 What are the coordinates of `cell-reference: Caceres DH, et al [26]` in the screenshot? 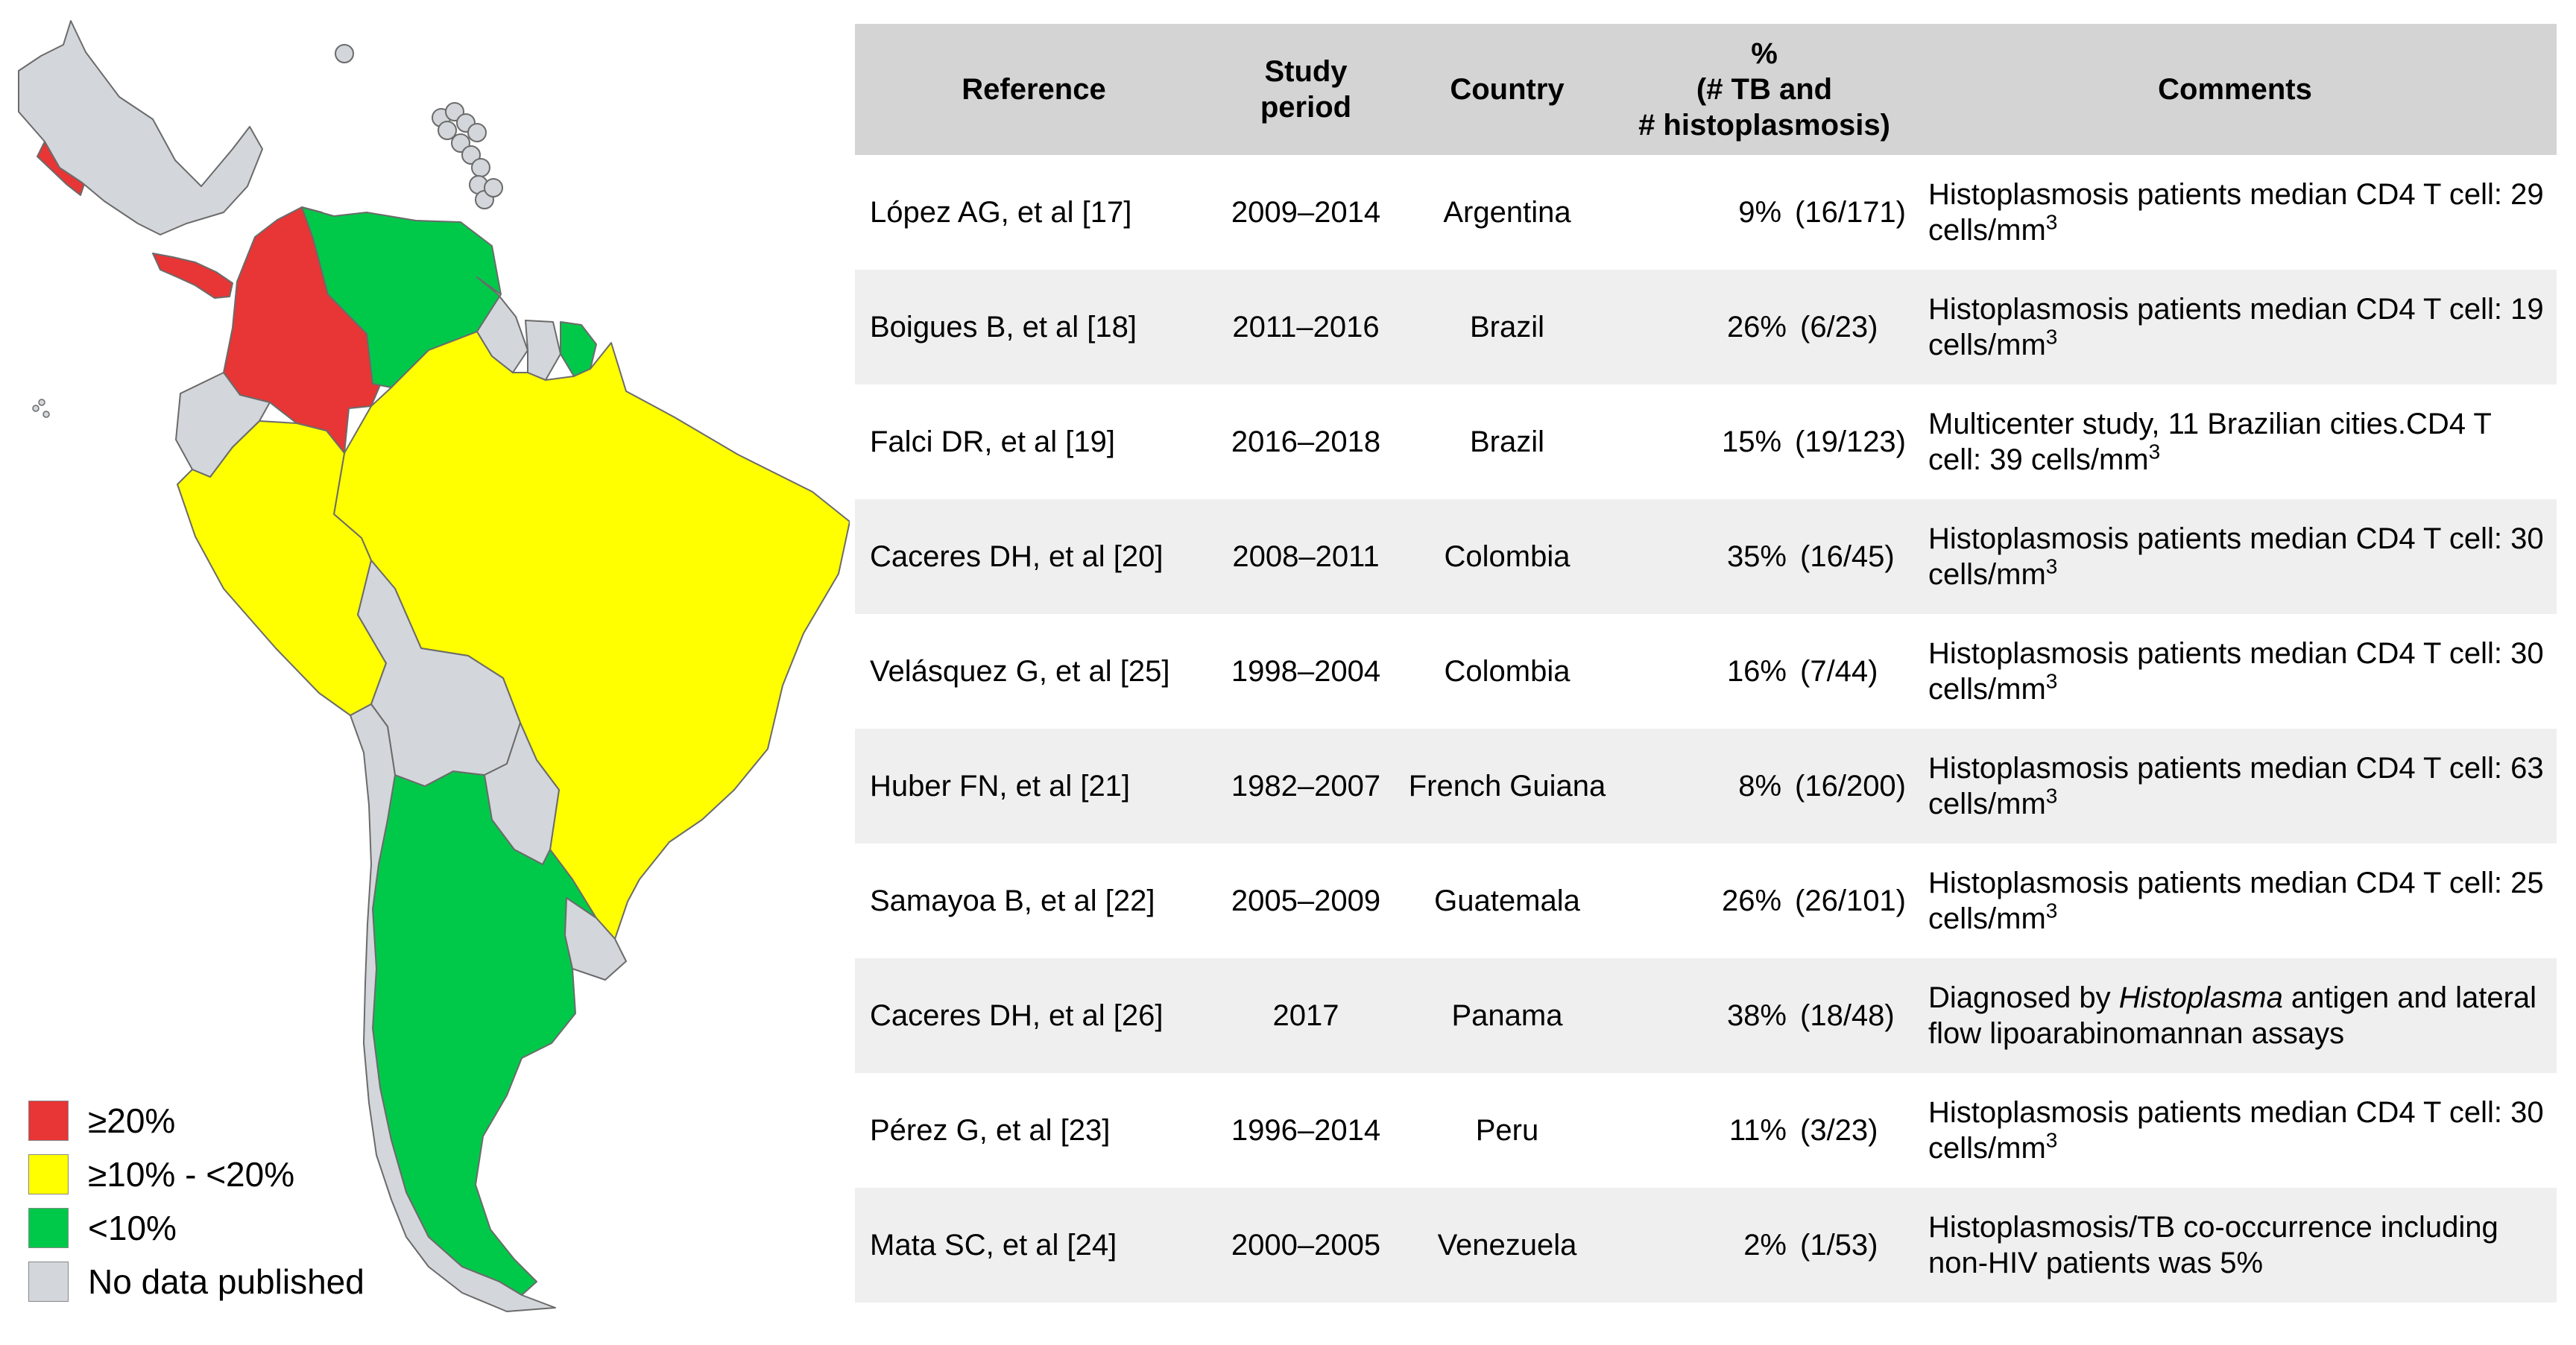 It's located at (1034, 1015).